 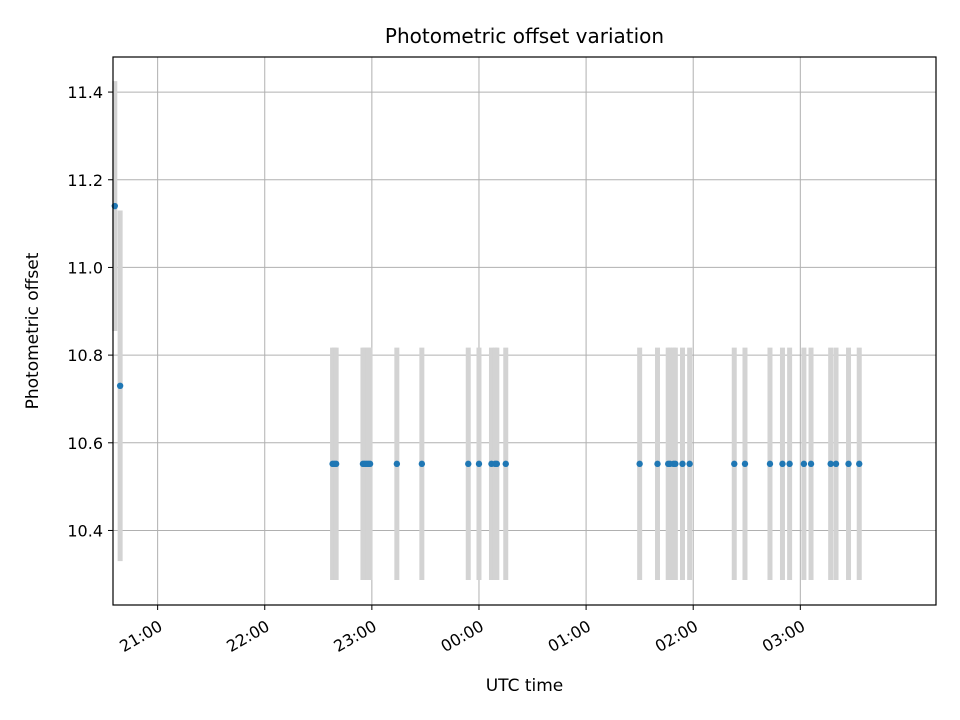 I want to click on y-tick-label: 11.0, so click(x=85, y=267).